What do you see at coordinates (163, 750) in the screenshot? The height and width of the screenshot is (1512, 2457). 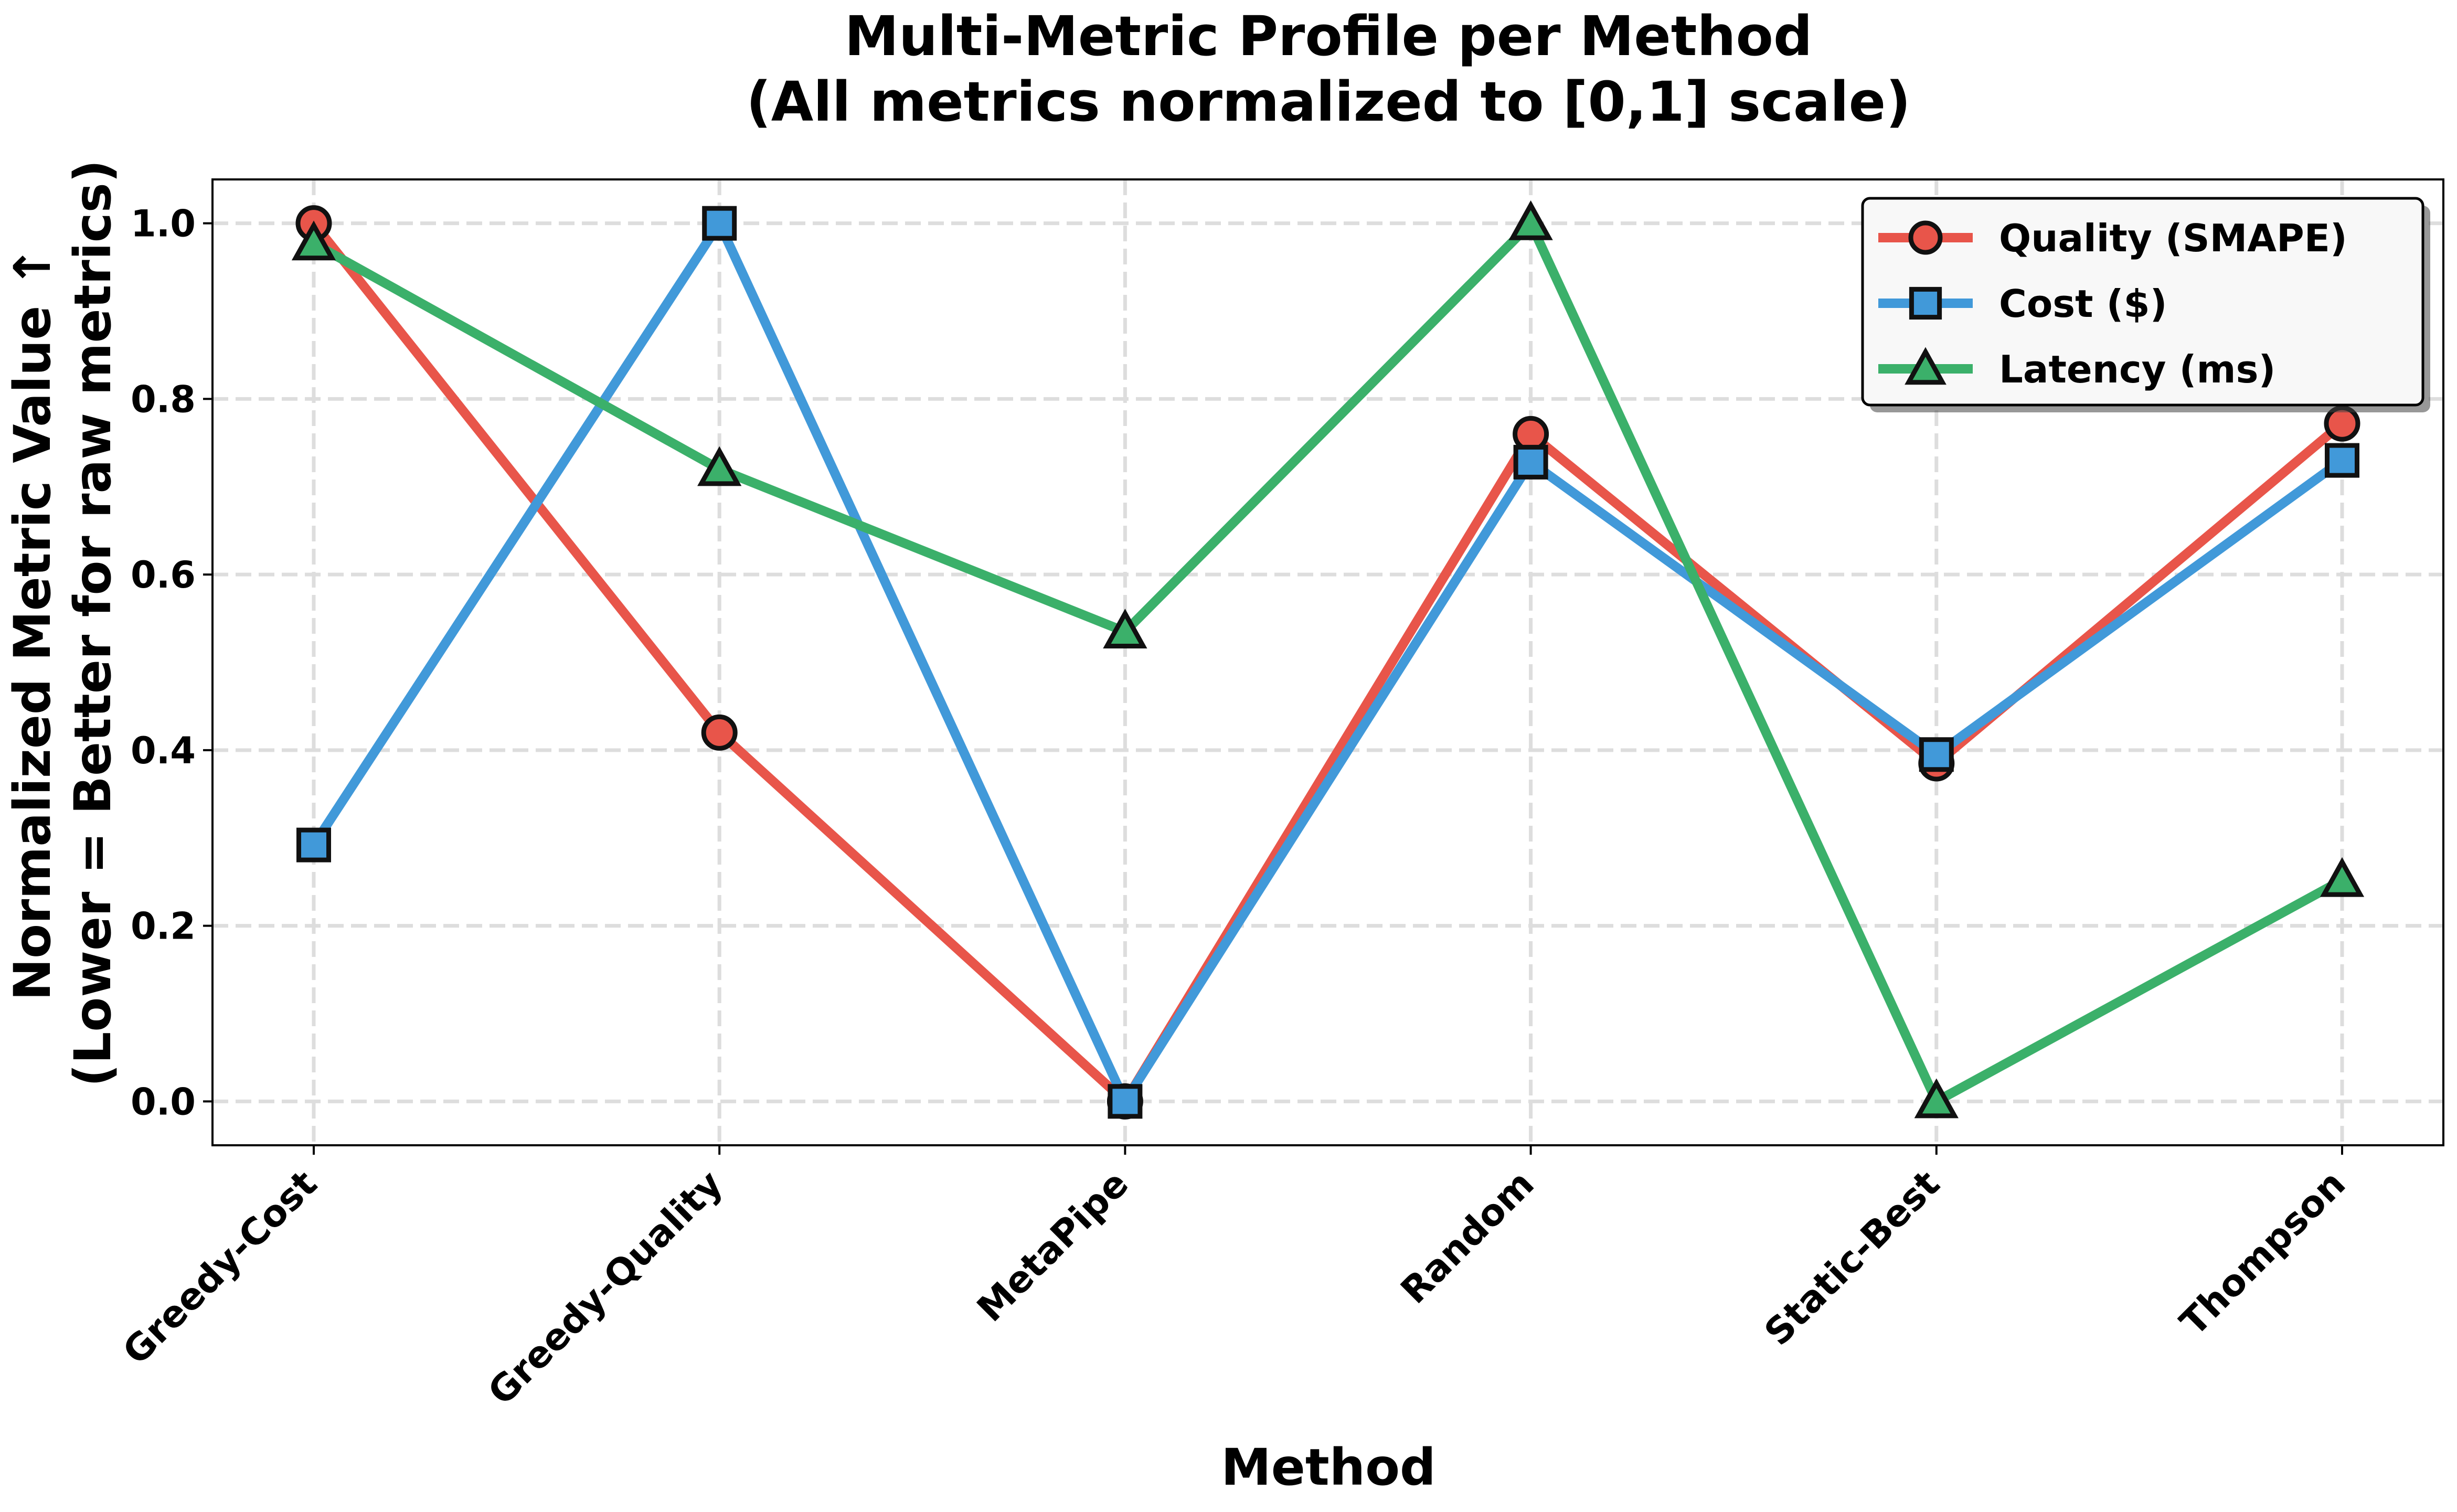 I see `y-tick-label: 0.4` at bounding box center [163, 750].